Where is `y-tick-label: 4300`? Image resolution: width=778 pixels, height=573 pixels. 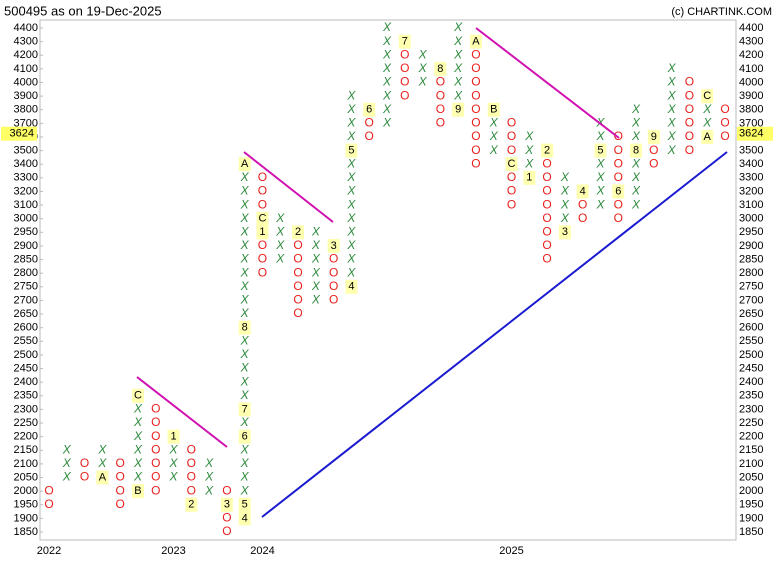
y-tick-label: 4300 is located at coordinates (26, 42).